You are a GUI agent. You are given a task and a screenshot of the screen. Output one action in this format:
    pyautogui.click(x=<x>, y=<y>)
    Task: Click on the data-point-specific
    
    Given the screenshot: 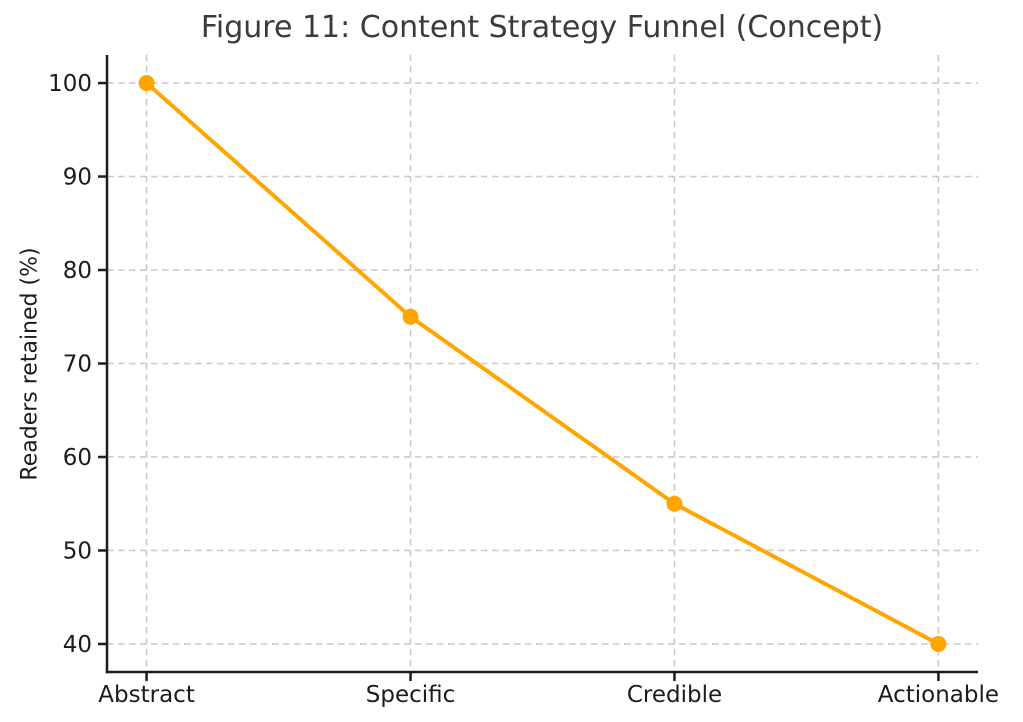 What is the action you would take?
    pyautogui.click(x=410, y=316)
    